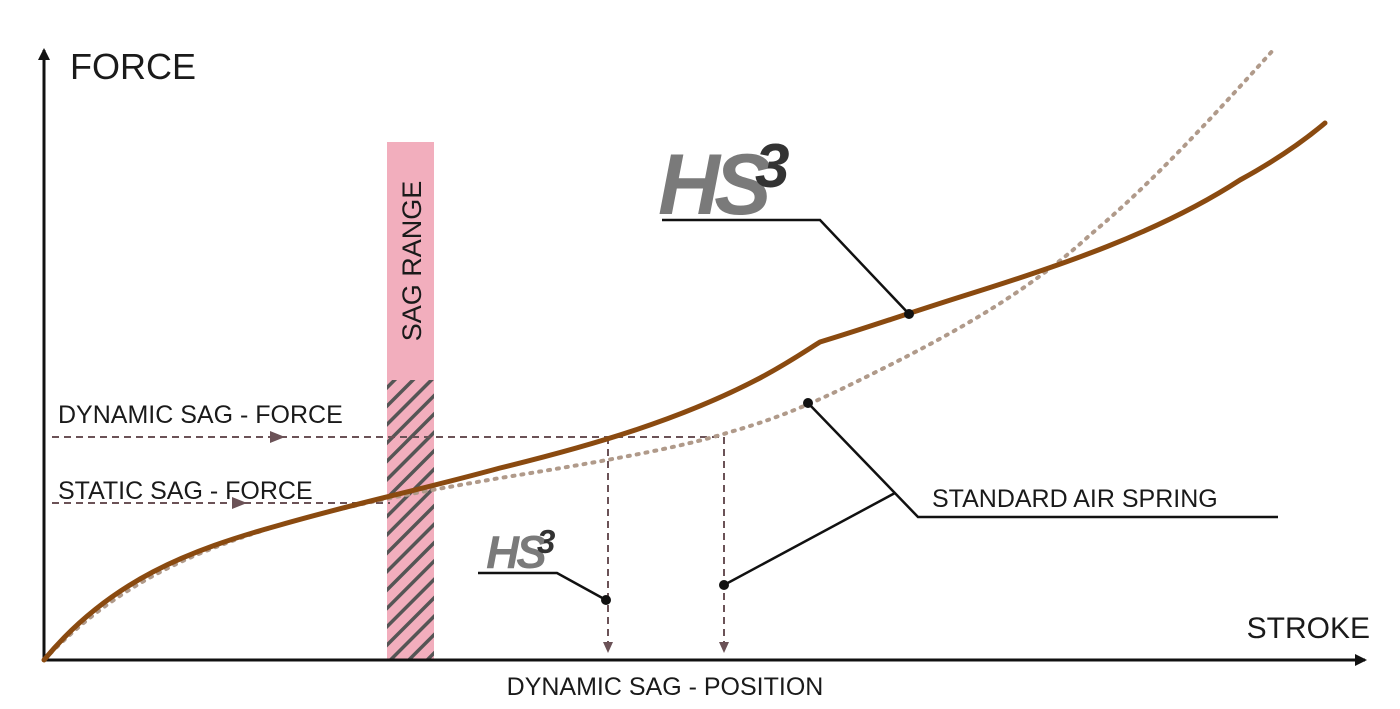 This screenshot has height=709, width=1400. Describe the element at coordinates (239, 503) in the screenshot. I see `static-force-arrow` at that location.